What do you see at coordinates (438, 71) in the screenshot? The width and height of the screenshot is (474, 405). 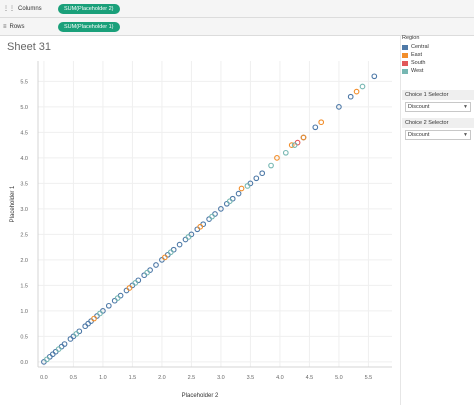 I see `legend-item-west: West` at bounding box center [438, 71].